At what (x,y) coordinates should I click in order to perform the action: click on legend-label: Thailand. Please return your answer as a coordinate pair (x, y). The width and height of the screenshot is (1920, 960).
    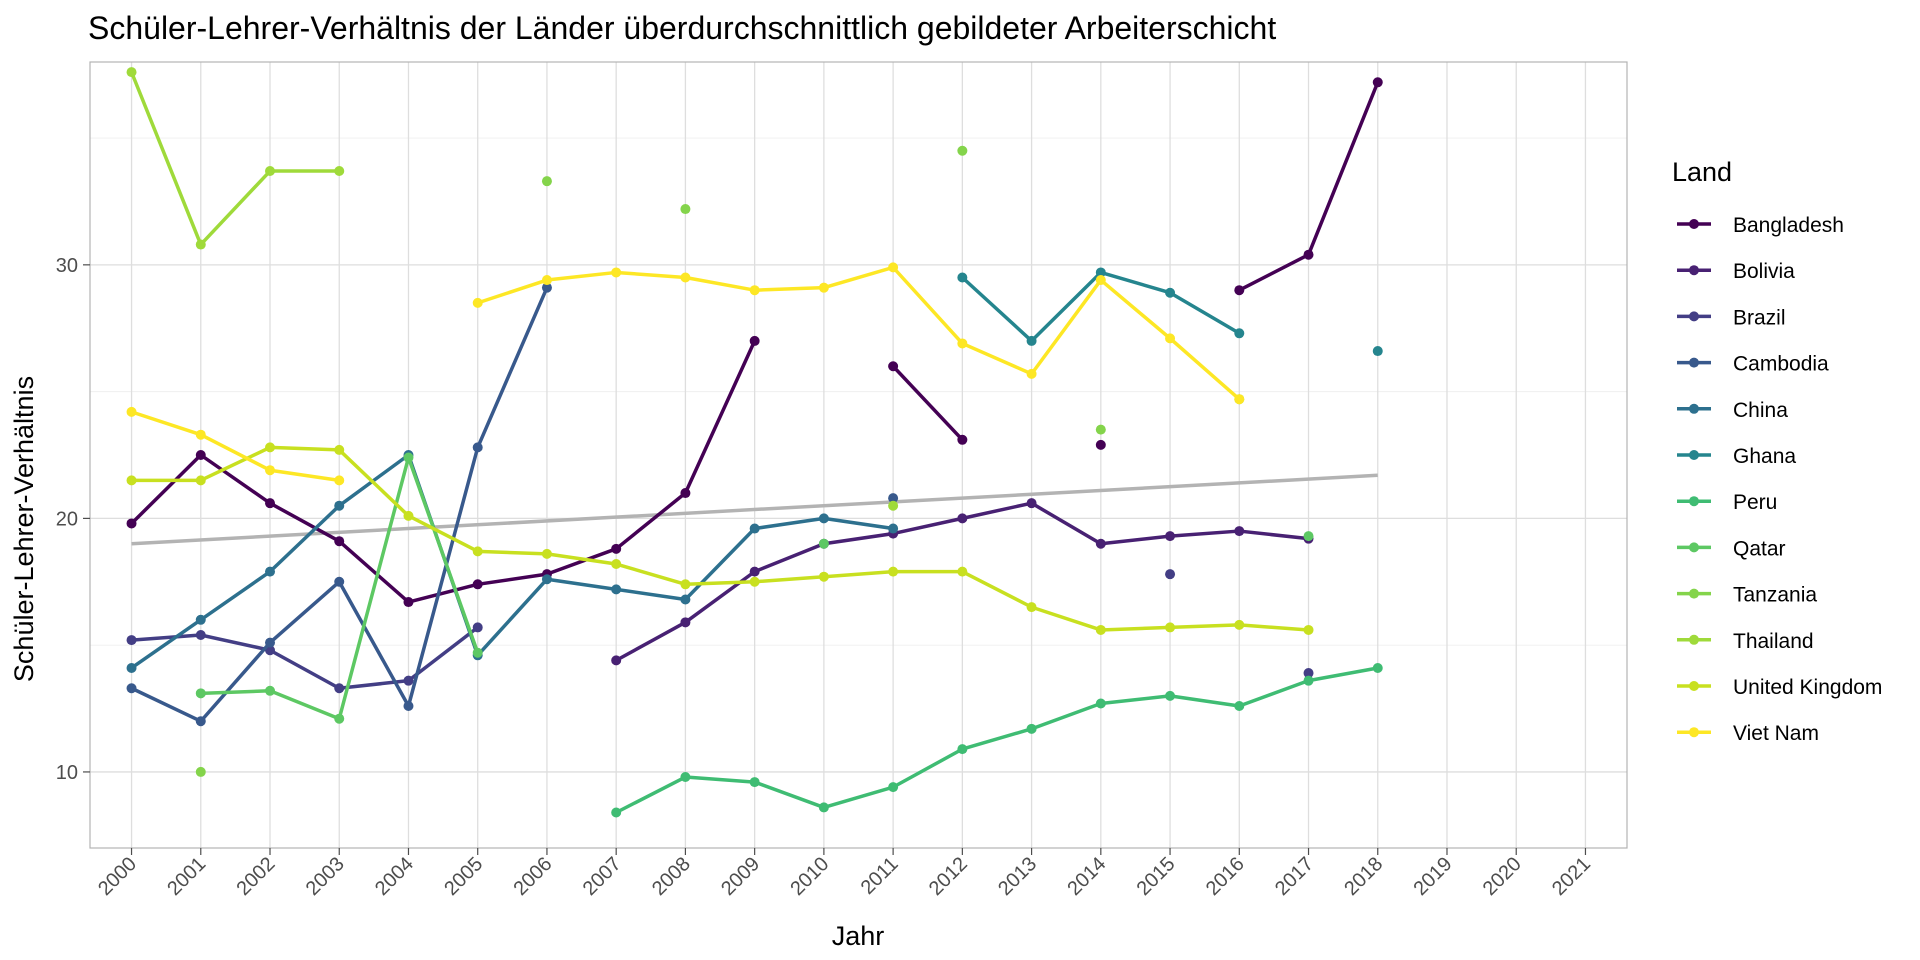
    Looking at the image, I should click on (1773, 641).